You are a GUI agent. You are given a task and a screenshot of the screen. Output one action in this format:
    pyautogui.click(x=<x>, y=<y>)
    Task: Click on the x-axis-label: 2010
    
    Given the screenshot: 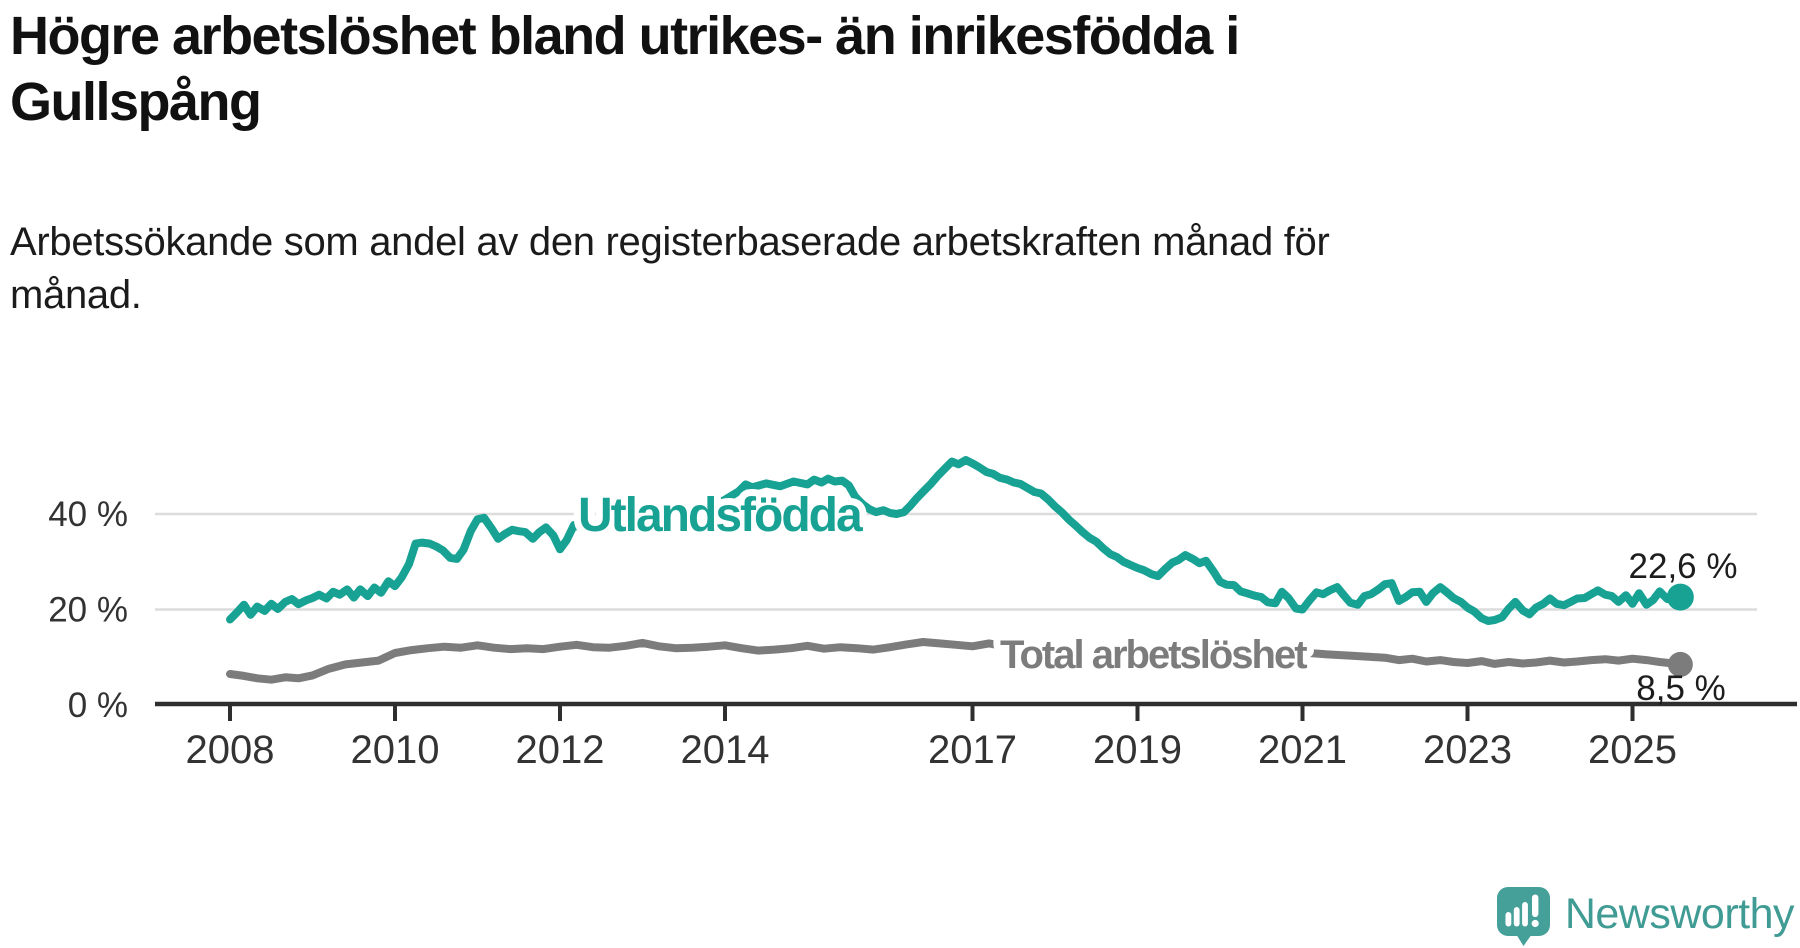 What is the action you would take?
    pyautogui.click(x=395, y=750)
    